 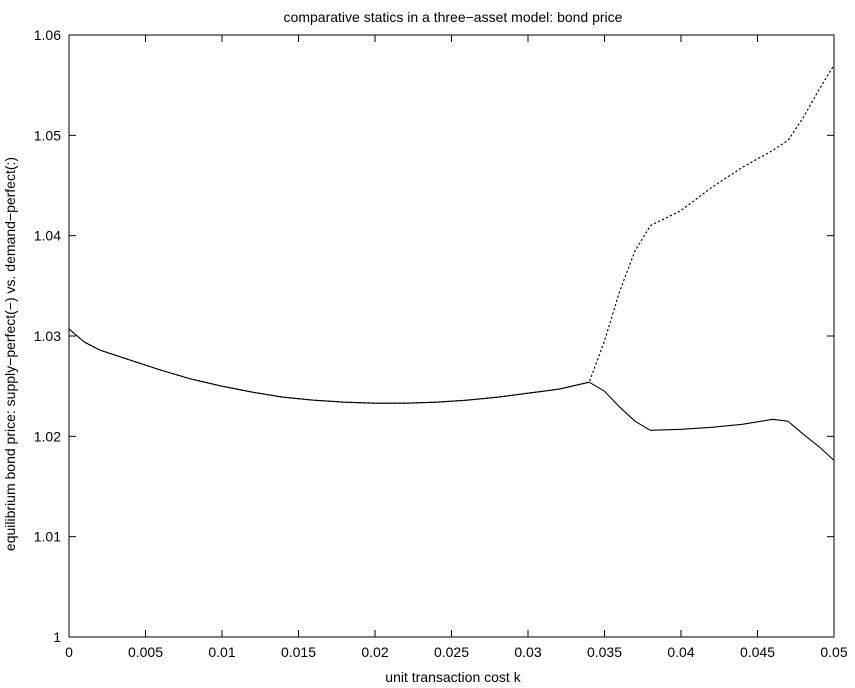 What do you see at coordinates (451, 652) in the screenshot?
I see `x-tick-label: 0.025` at bounding box center [451, 652].